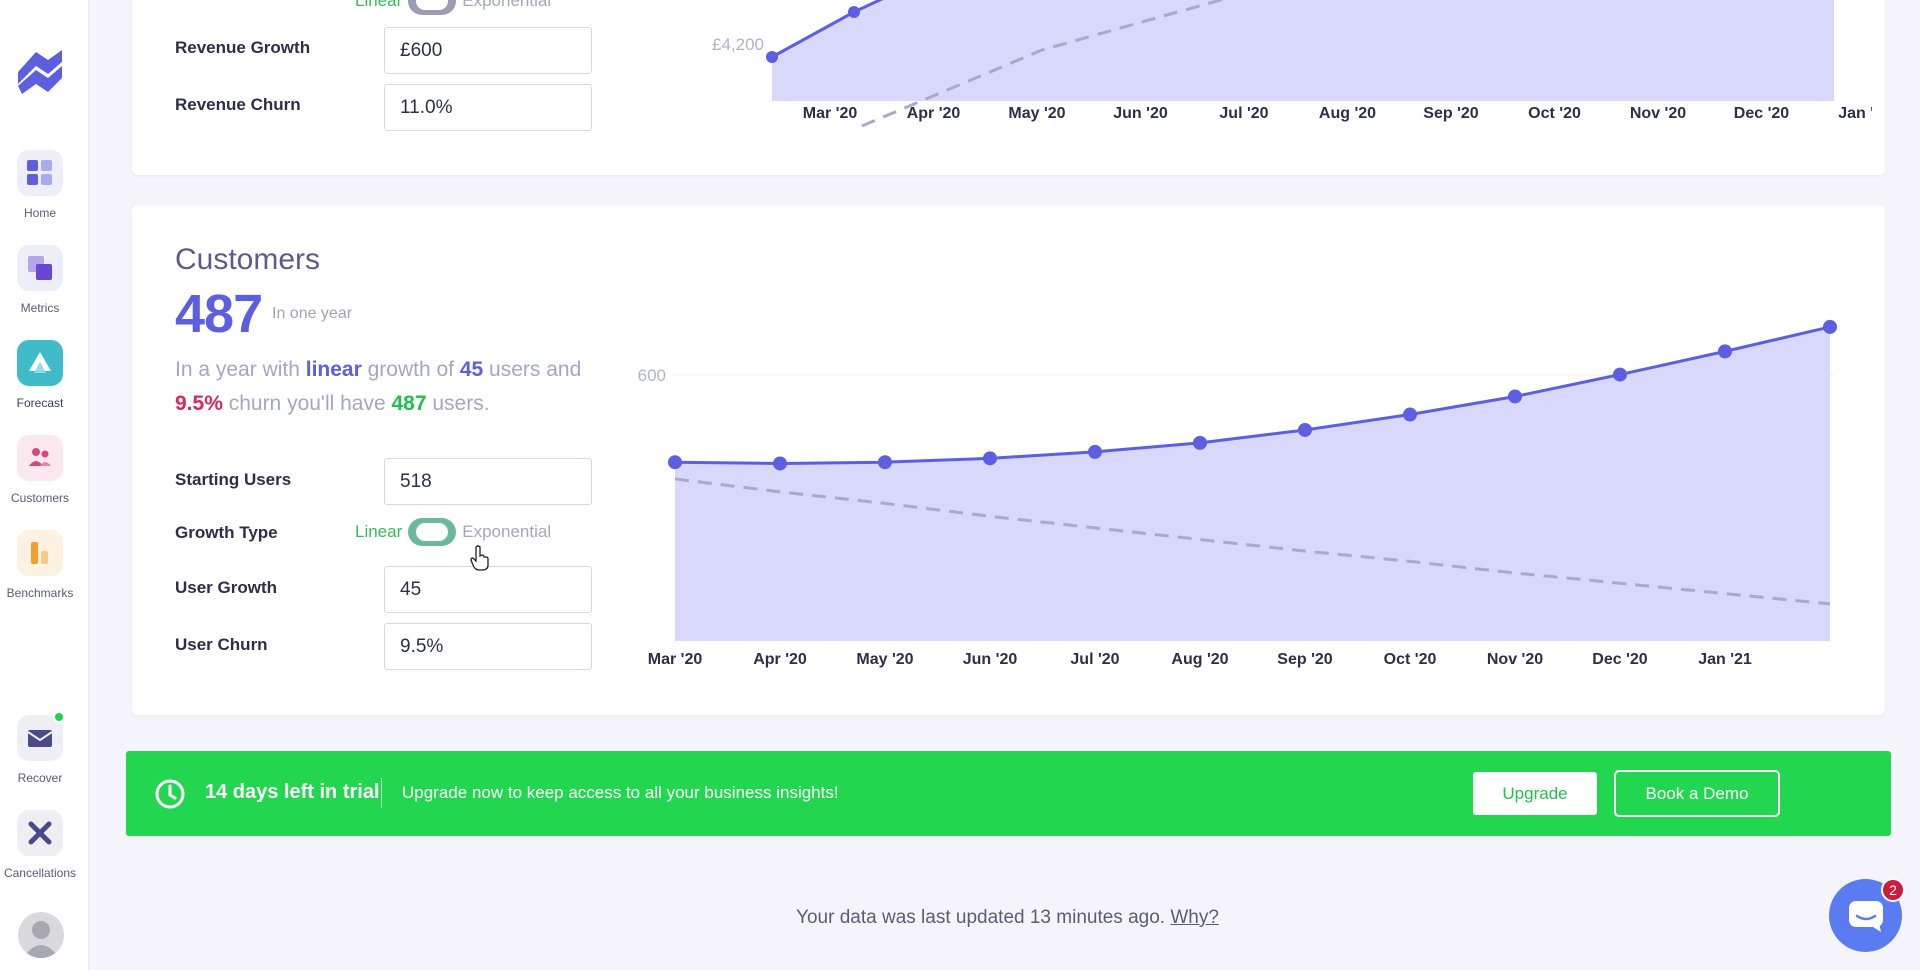  I want to click on sidebar-item-label: Metrics, so click(40, 308).